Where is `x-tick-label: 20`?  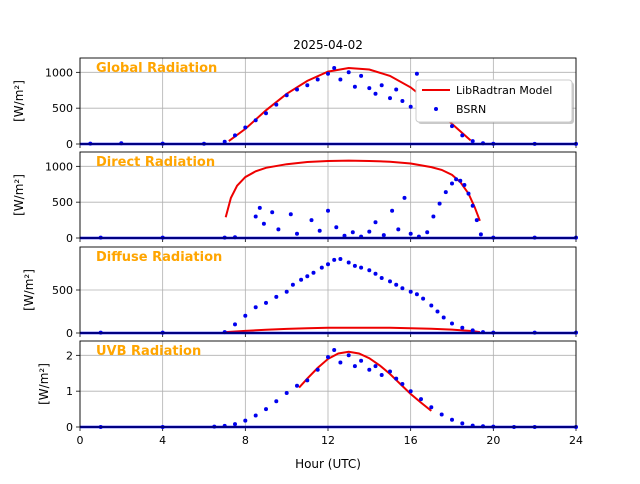
x-tick-label: 20 is located at coordinates (493, 440).